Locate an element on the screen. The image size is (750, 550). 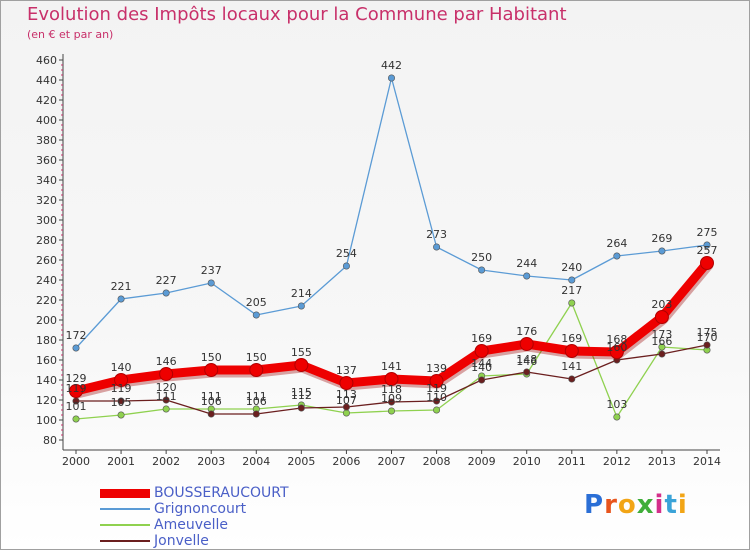
legend-label: Ameuvelle is located at coordinates (191, 525).